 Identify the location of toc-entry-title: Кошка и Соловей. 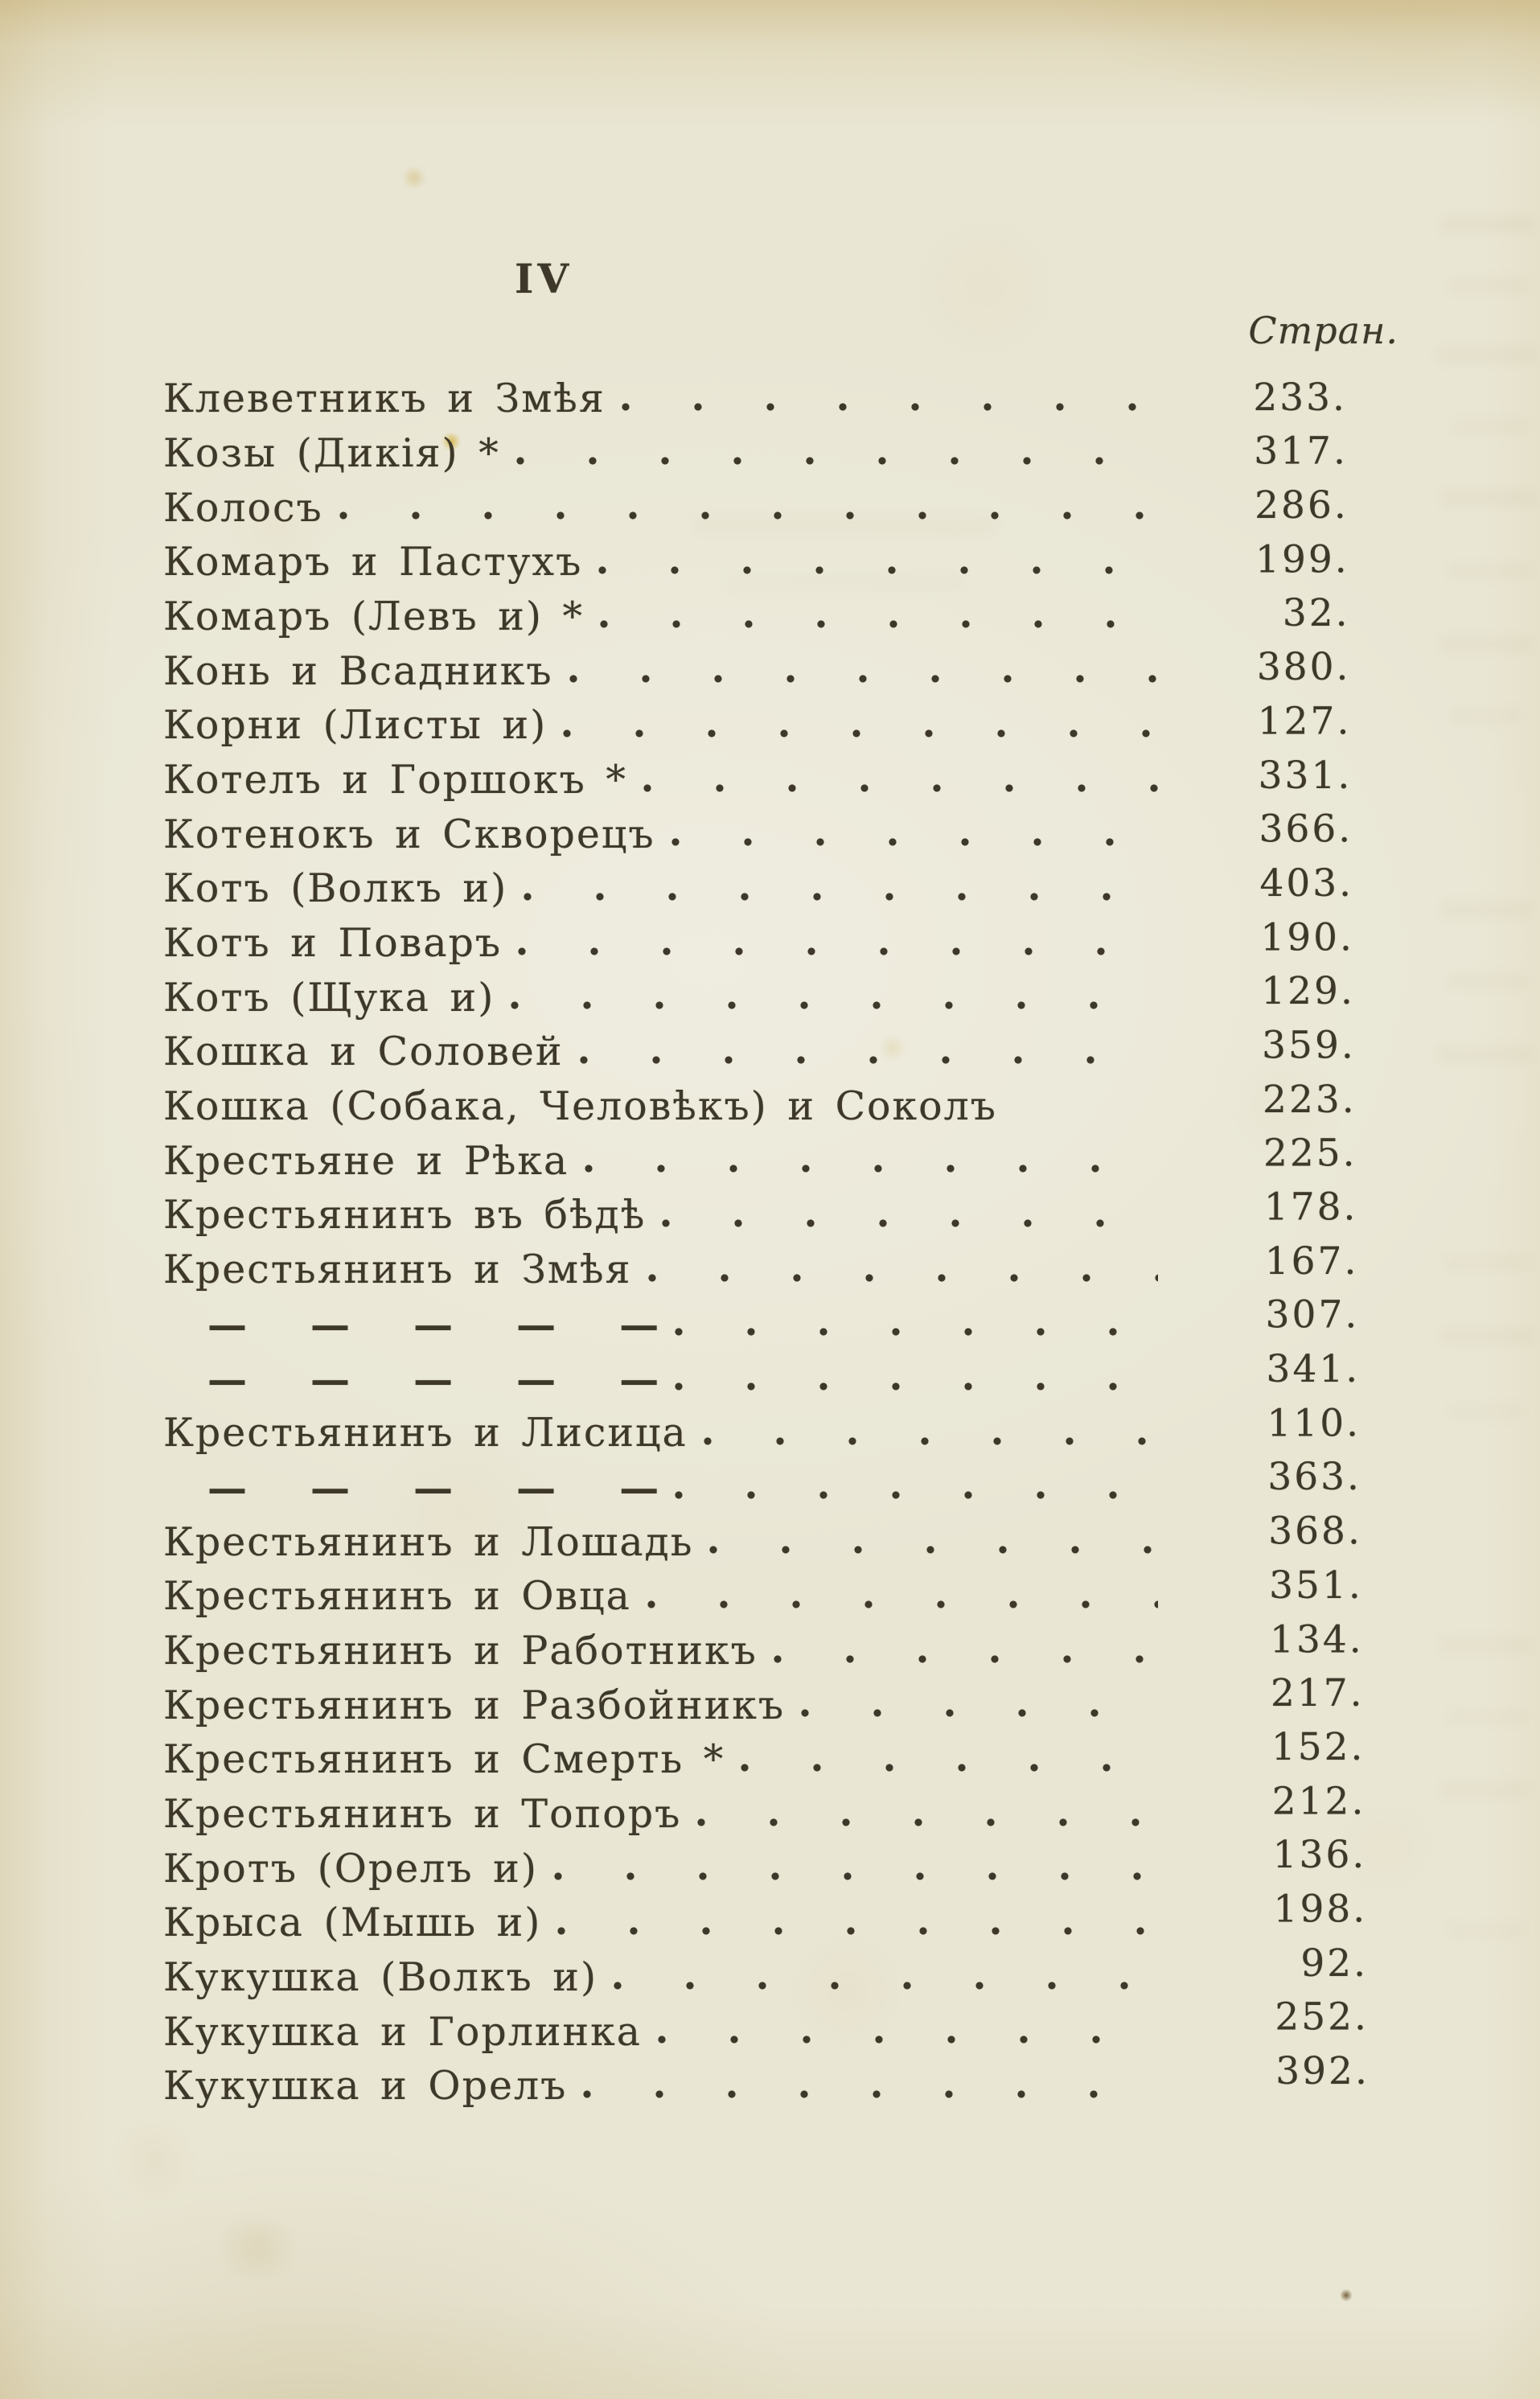
(363, 1052).